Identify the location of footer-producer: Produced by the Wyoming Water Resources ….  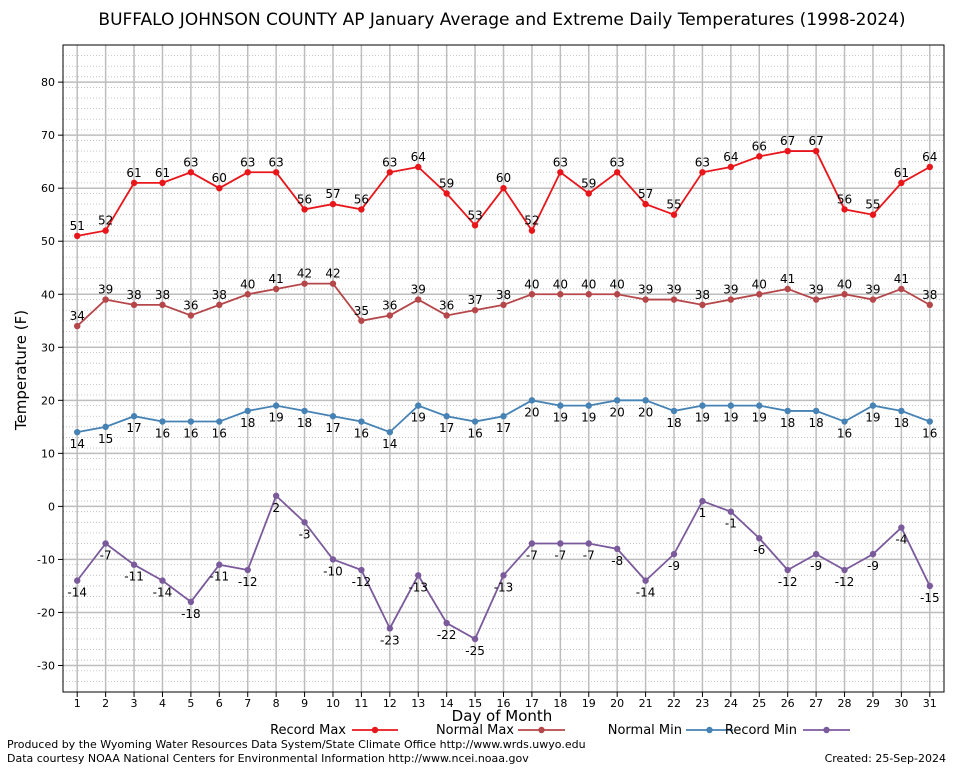
(296, 744).